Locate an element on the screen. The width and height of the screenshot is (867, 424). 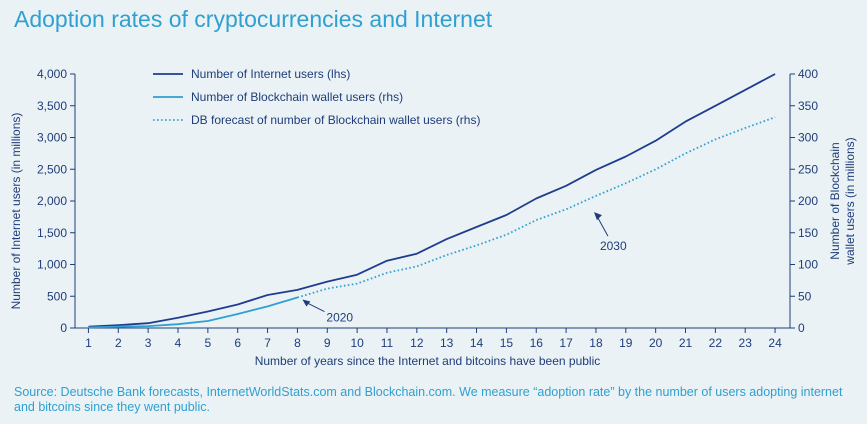
right-tick-label: 200 is located at coordinates (808, 201).